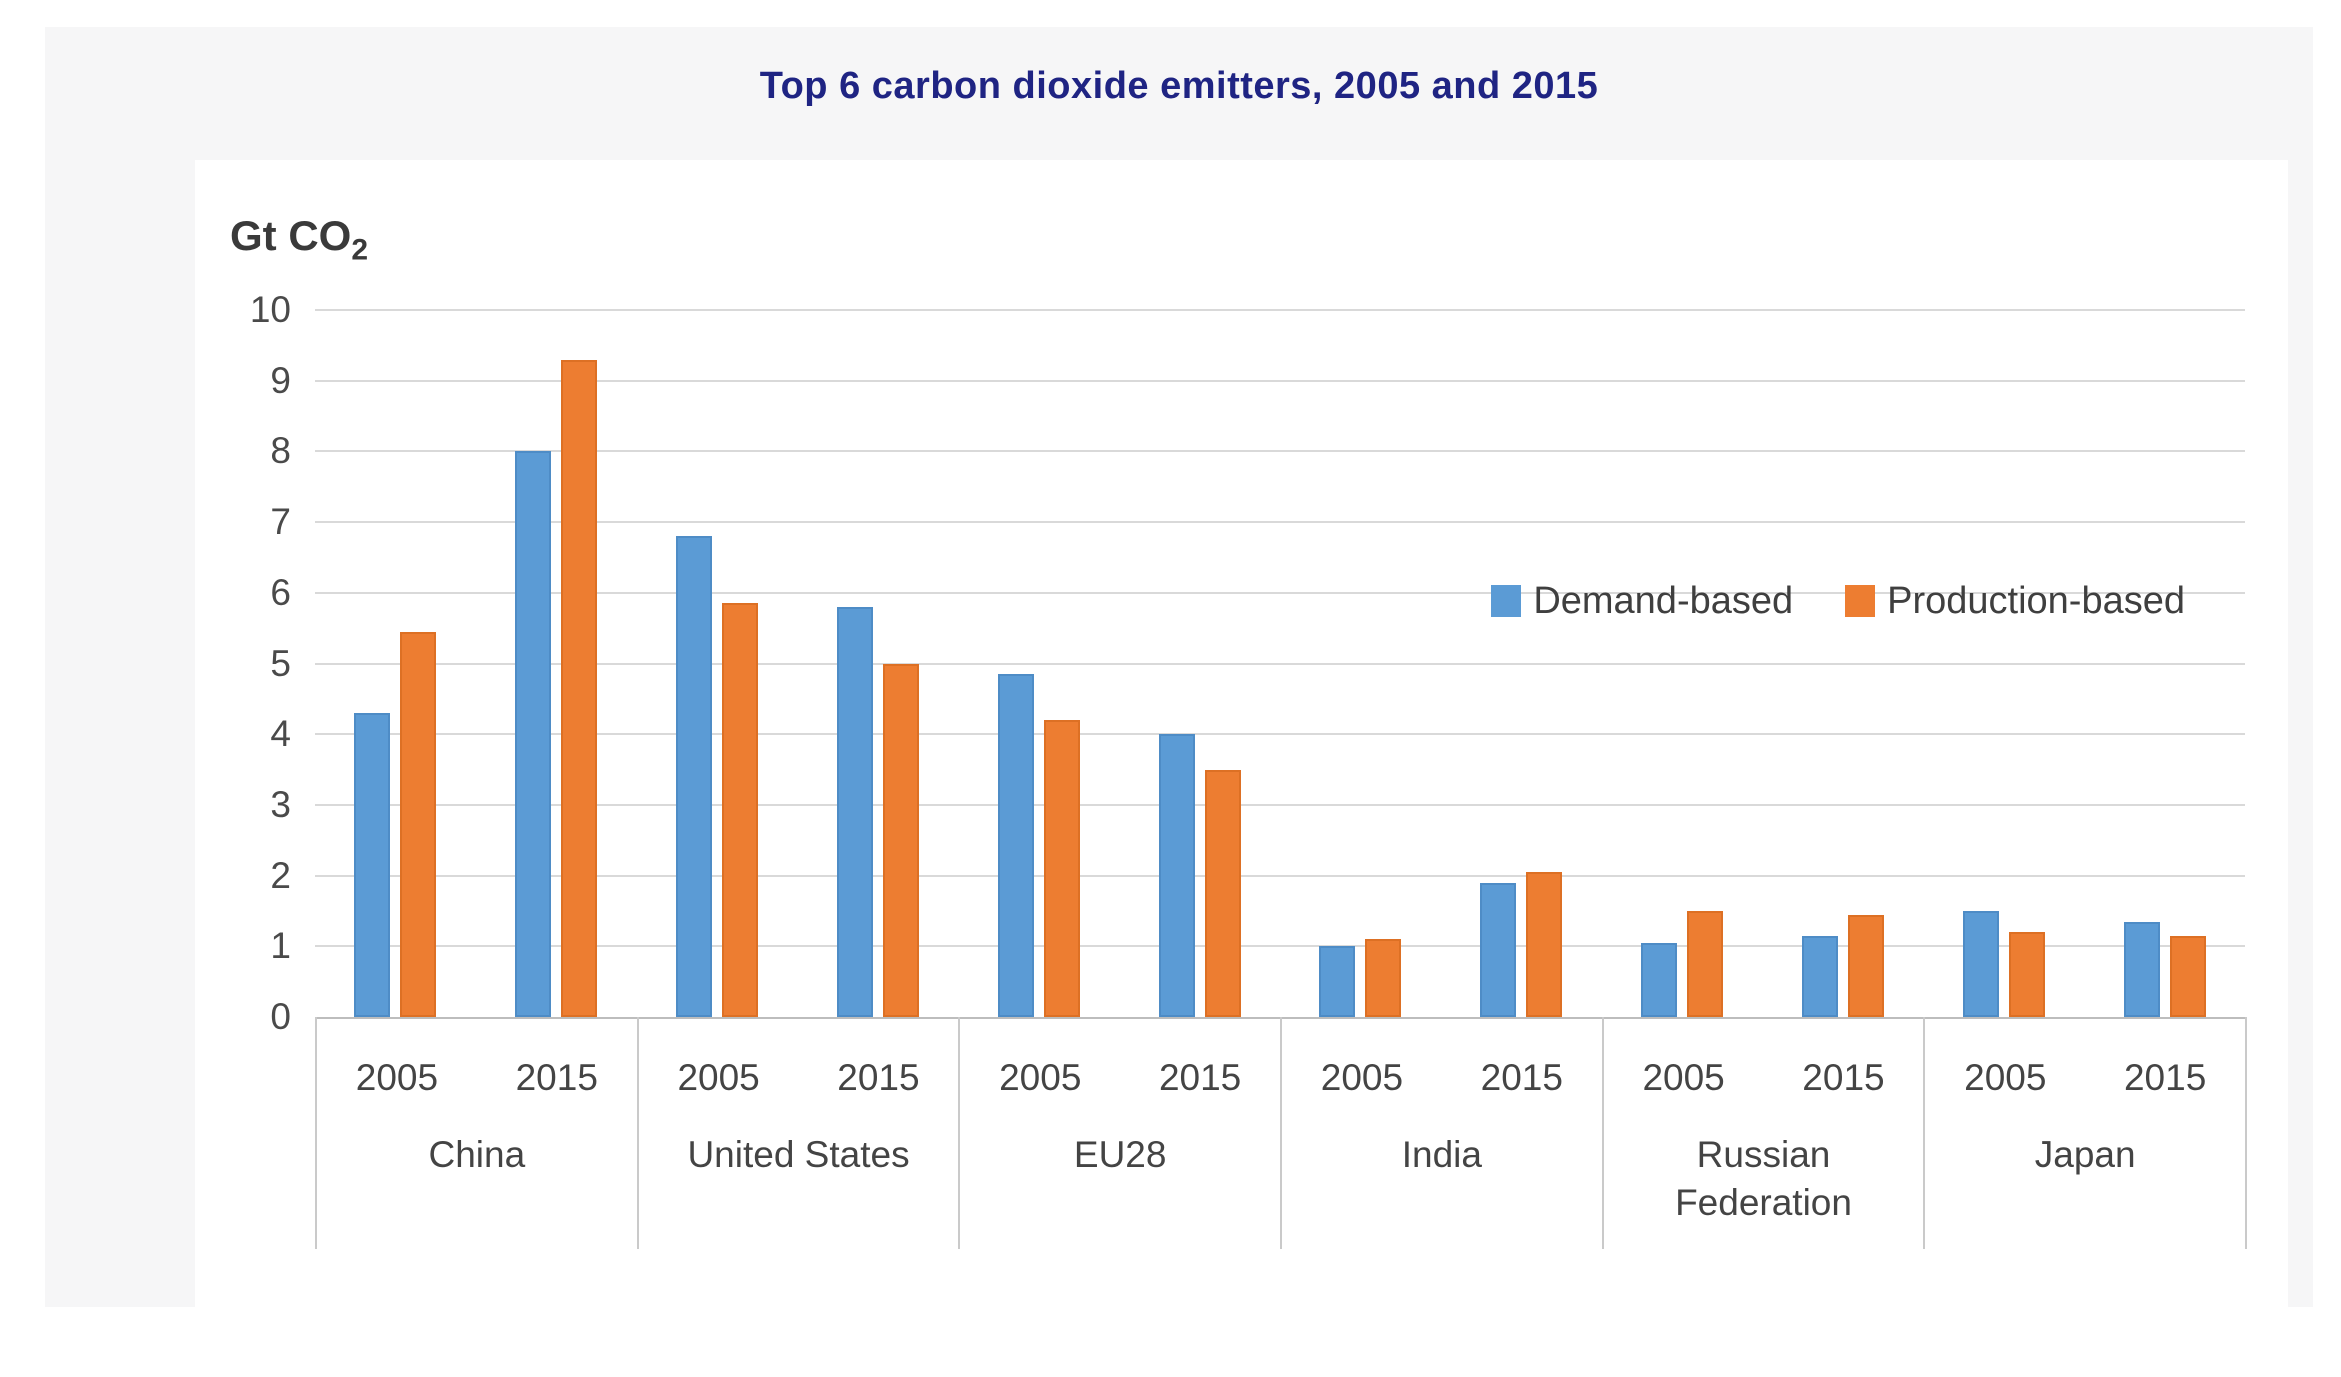 Image resolution: width=2341 pixels, height=1377 pixels. What do you see at coordinates (1819, 976) in the screenshot?
I see `demand-based-bar-russian-federation-2015` at bounding box center [1819, 976].